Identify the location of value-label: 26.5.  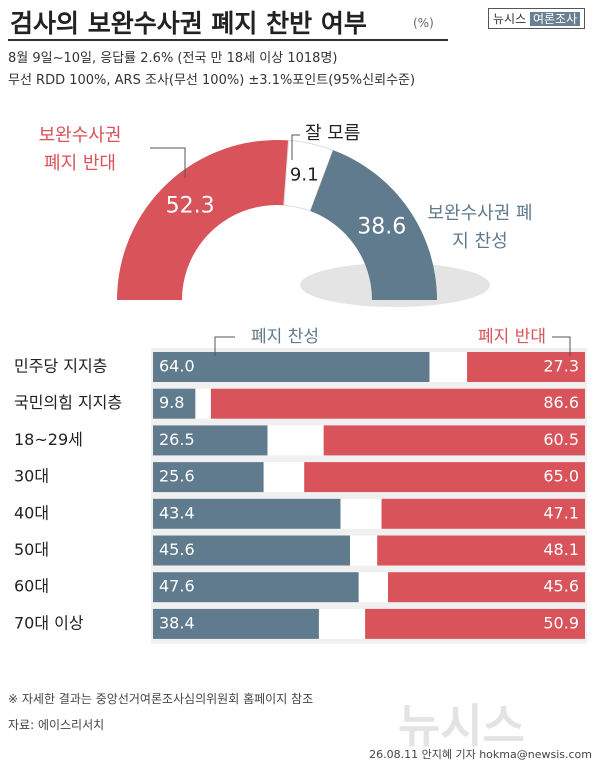
(177, 439).